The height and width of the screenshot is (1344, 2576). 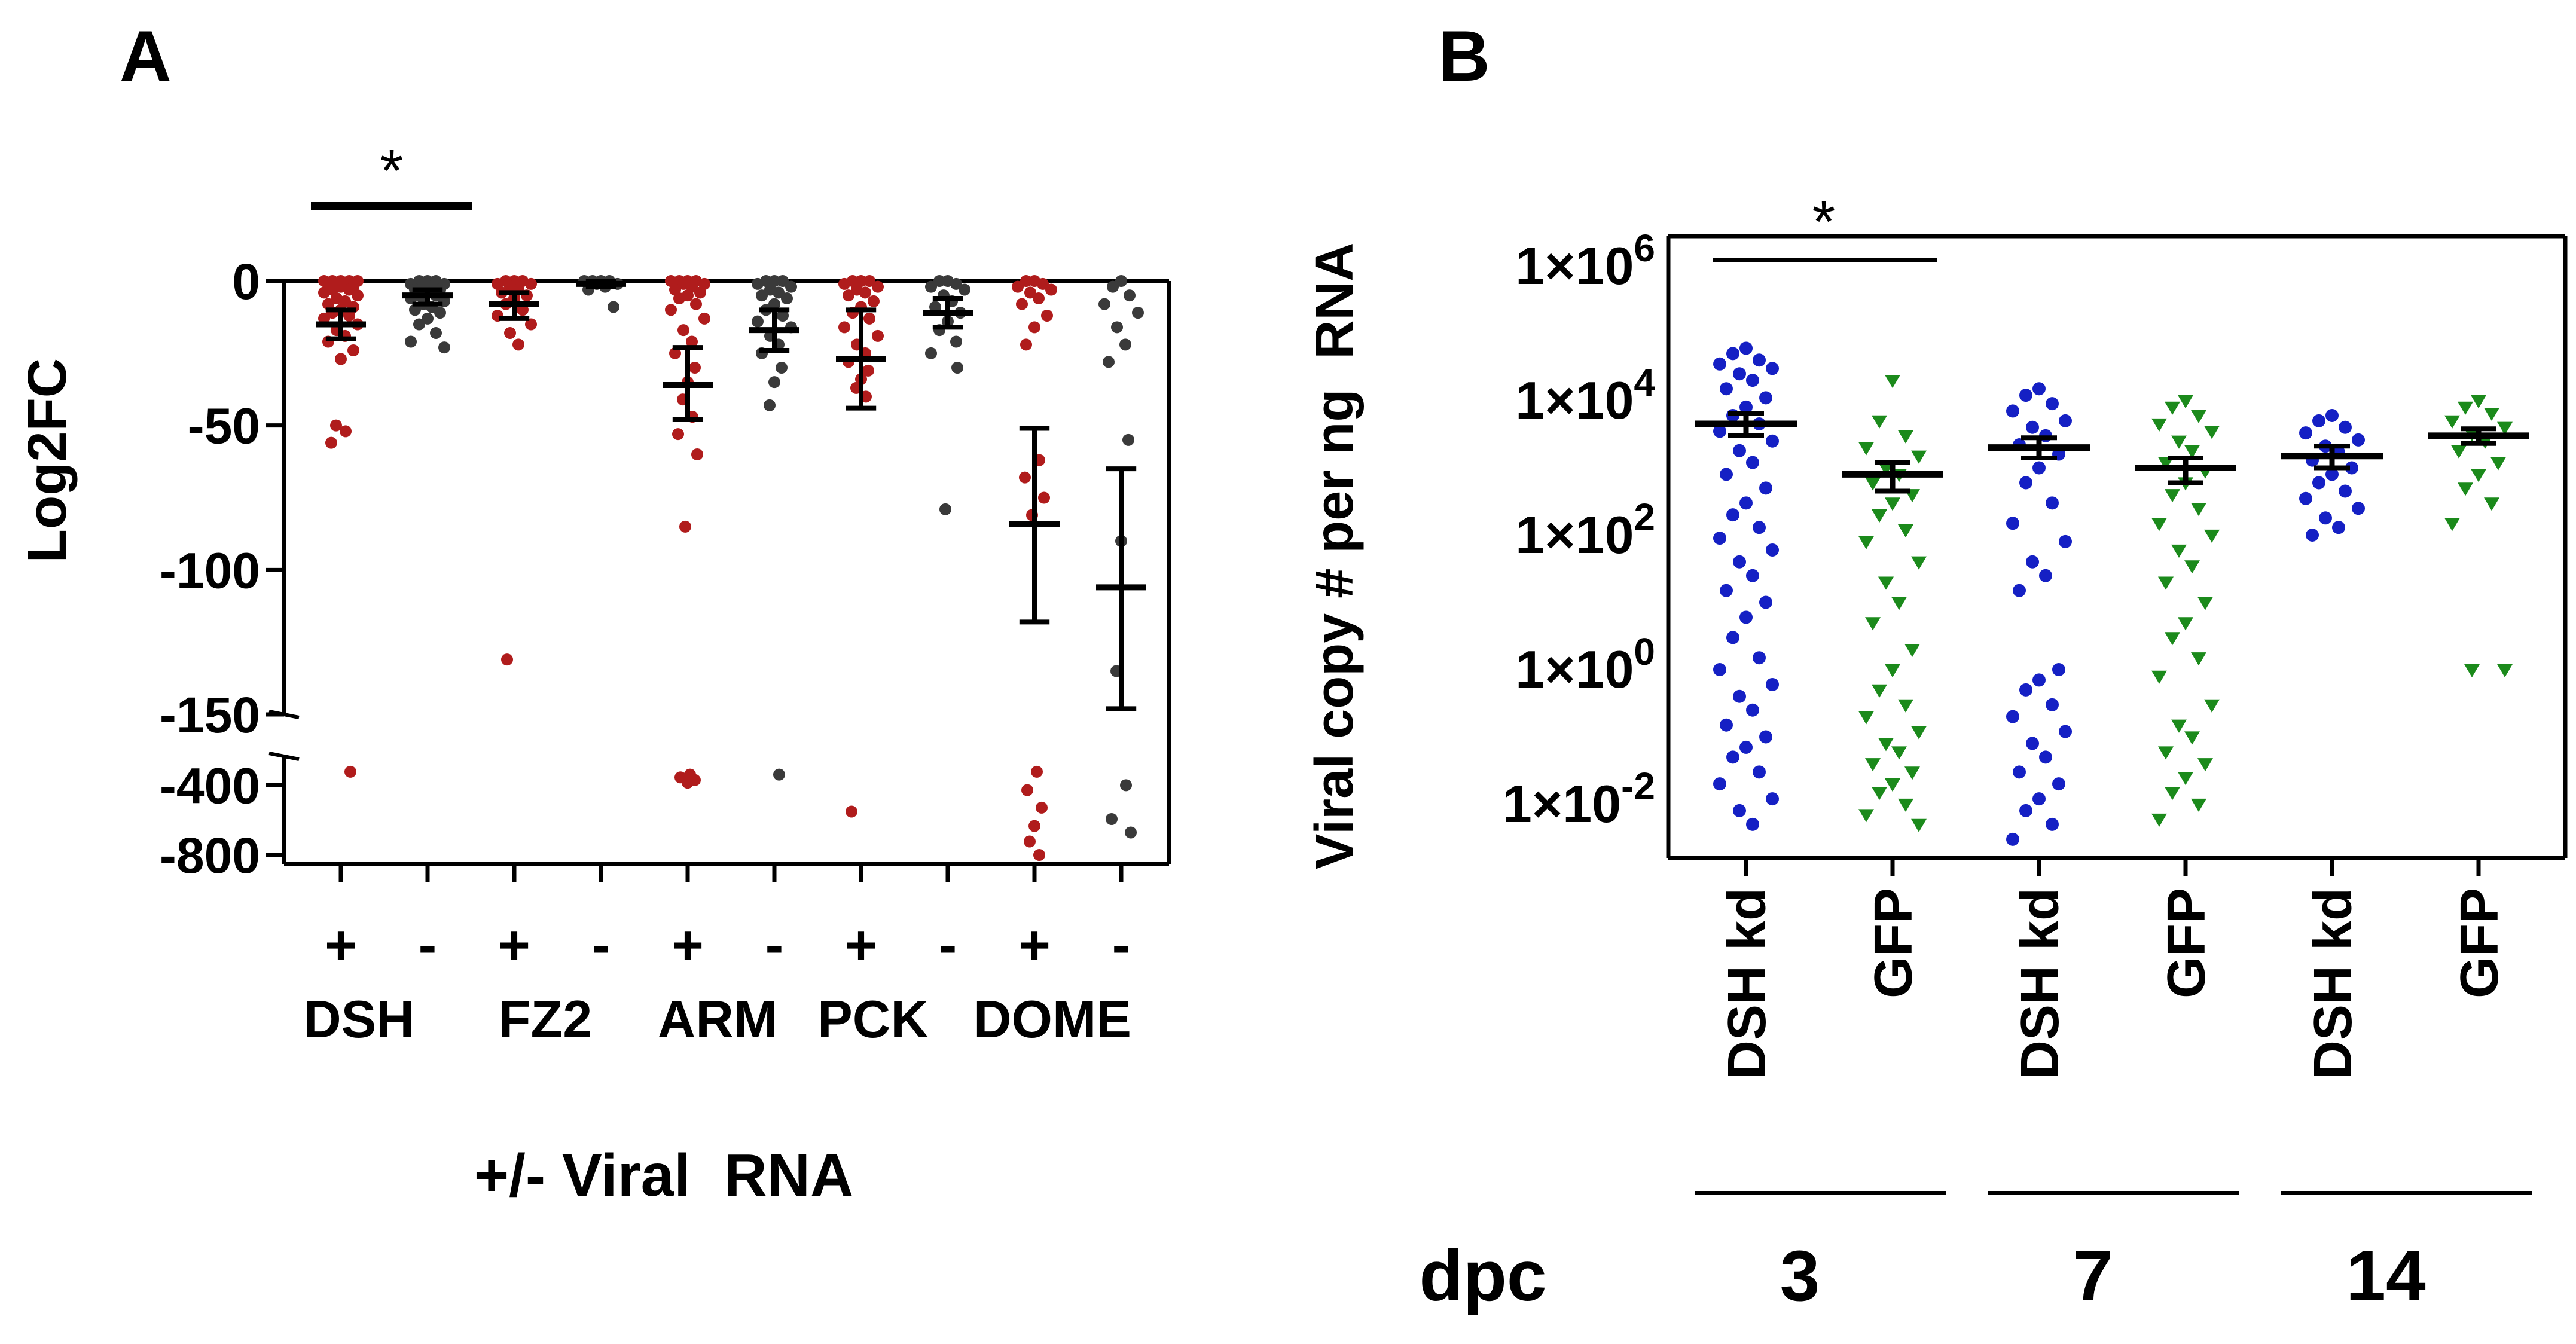 I want to click on panel-a-y-tick-label: 0, so click(x=246, y=281).